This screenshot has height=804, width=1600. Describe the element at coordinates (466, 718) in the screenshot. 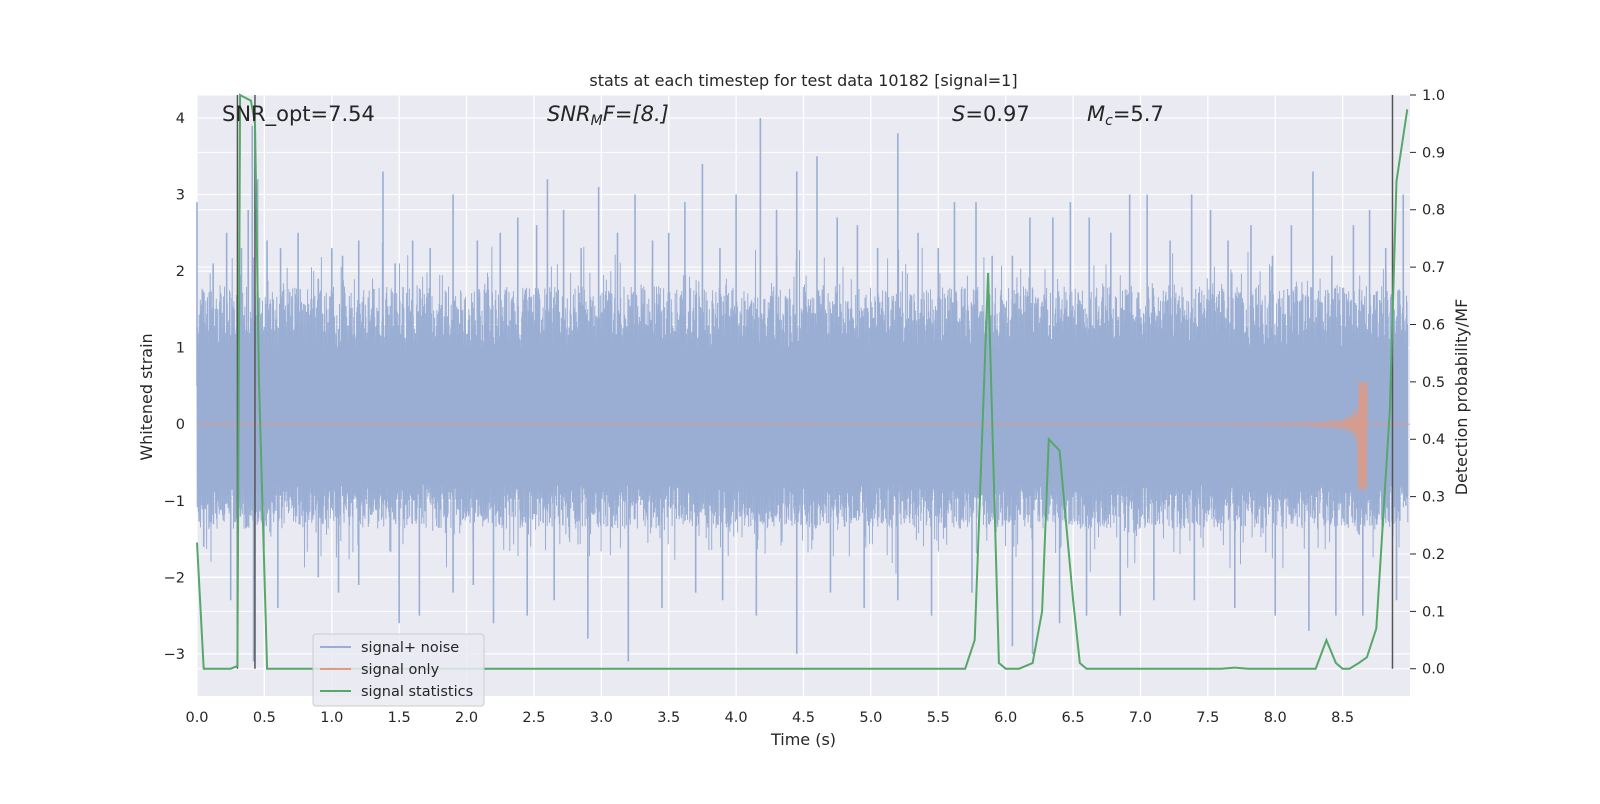

I see `x-tick-label: 2.0` at that location.